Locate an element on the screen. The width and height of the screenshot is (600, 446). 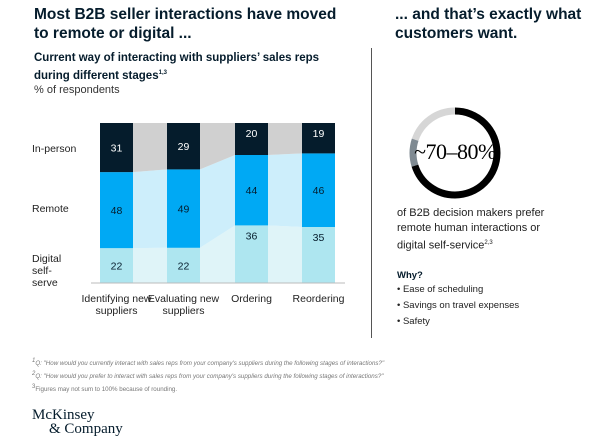
logo-line-2: & Company is located at coordinates (86, 429).